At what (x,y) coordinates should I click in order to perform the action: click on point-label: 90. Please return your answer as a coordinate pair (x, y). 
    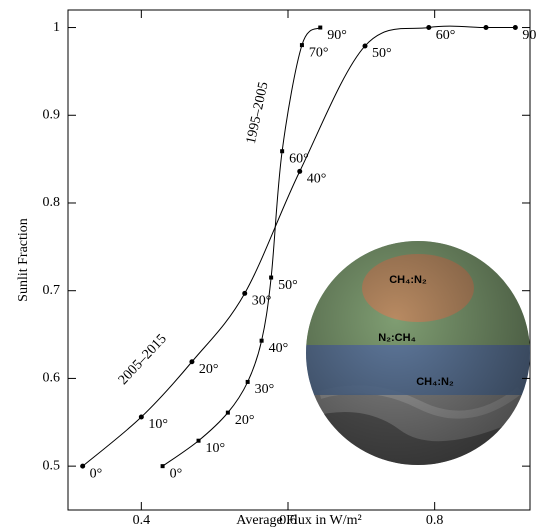
    Looking at the image, I should click on (529, 35).